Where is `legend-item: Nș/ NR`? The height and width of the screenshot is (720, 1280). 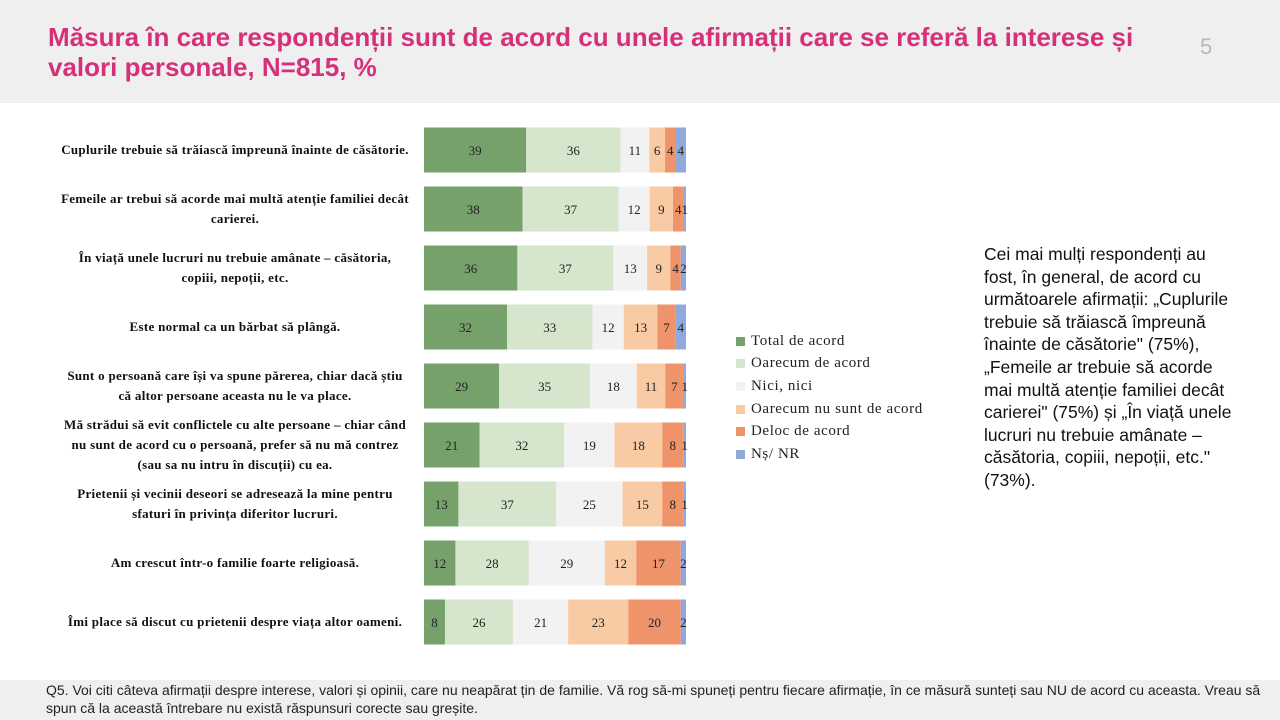 legend-item: Nș/ NR is located at coordinates (829, 454).